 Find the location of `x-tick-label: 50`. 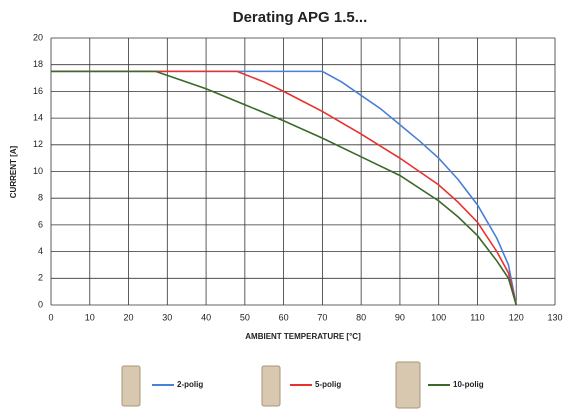

x-tick-label: 50 is located at coordinates (245, 317).